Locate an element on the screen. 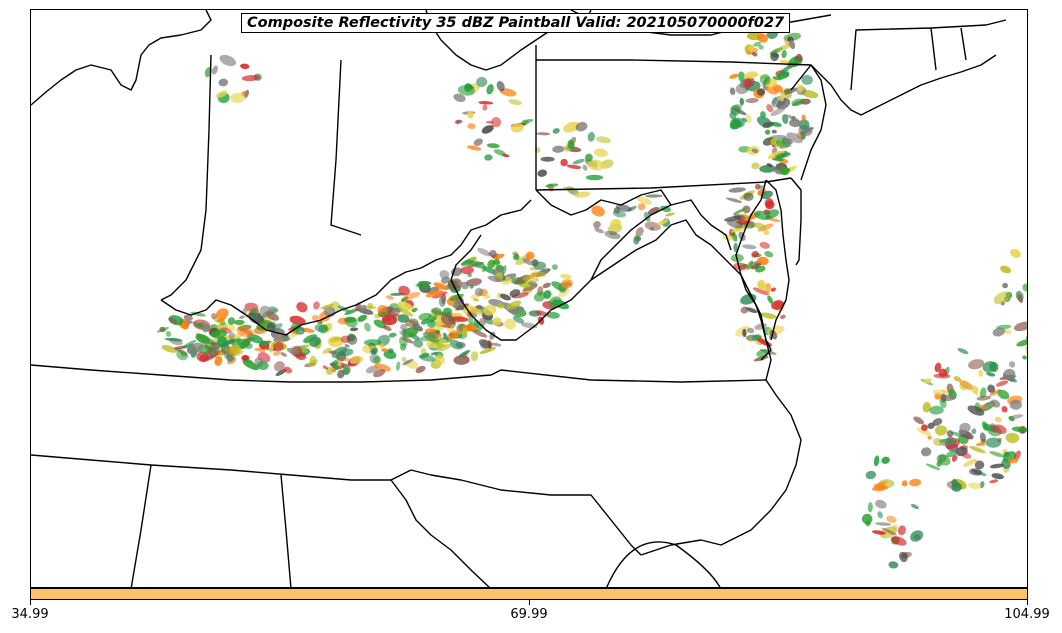  colorbar-tick-label-max: 104.99 is located at coordinates (1027, 614).